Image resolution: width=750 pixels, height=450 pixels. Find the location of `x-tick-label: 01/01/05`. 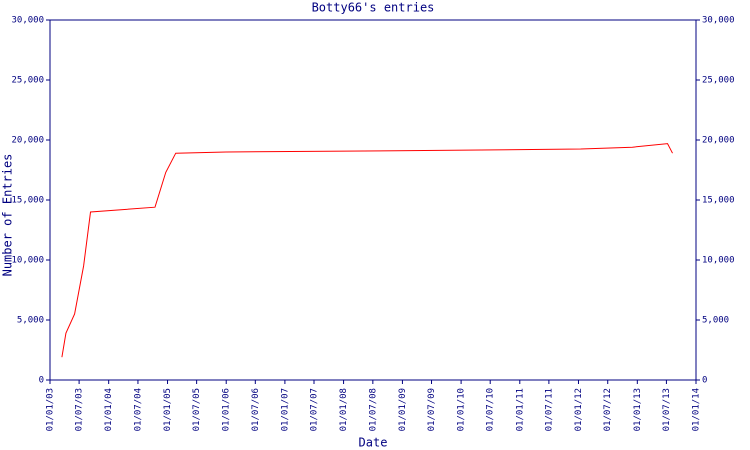

x-tick-label: 01/01/05 is located at coordinates (168, 409).